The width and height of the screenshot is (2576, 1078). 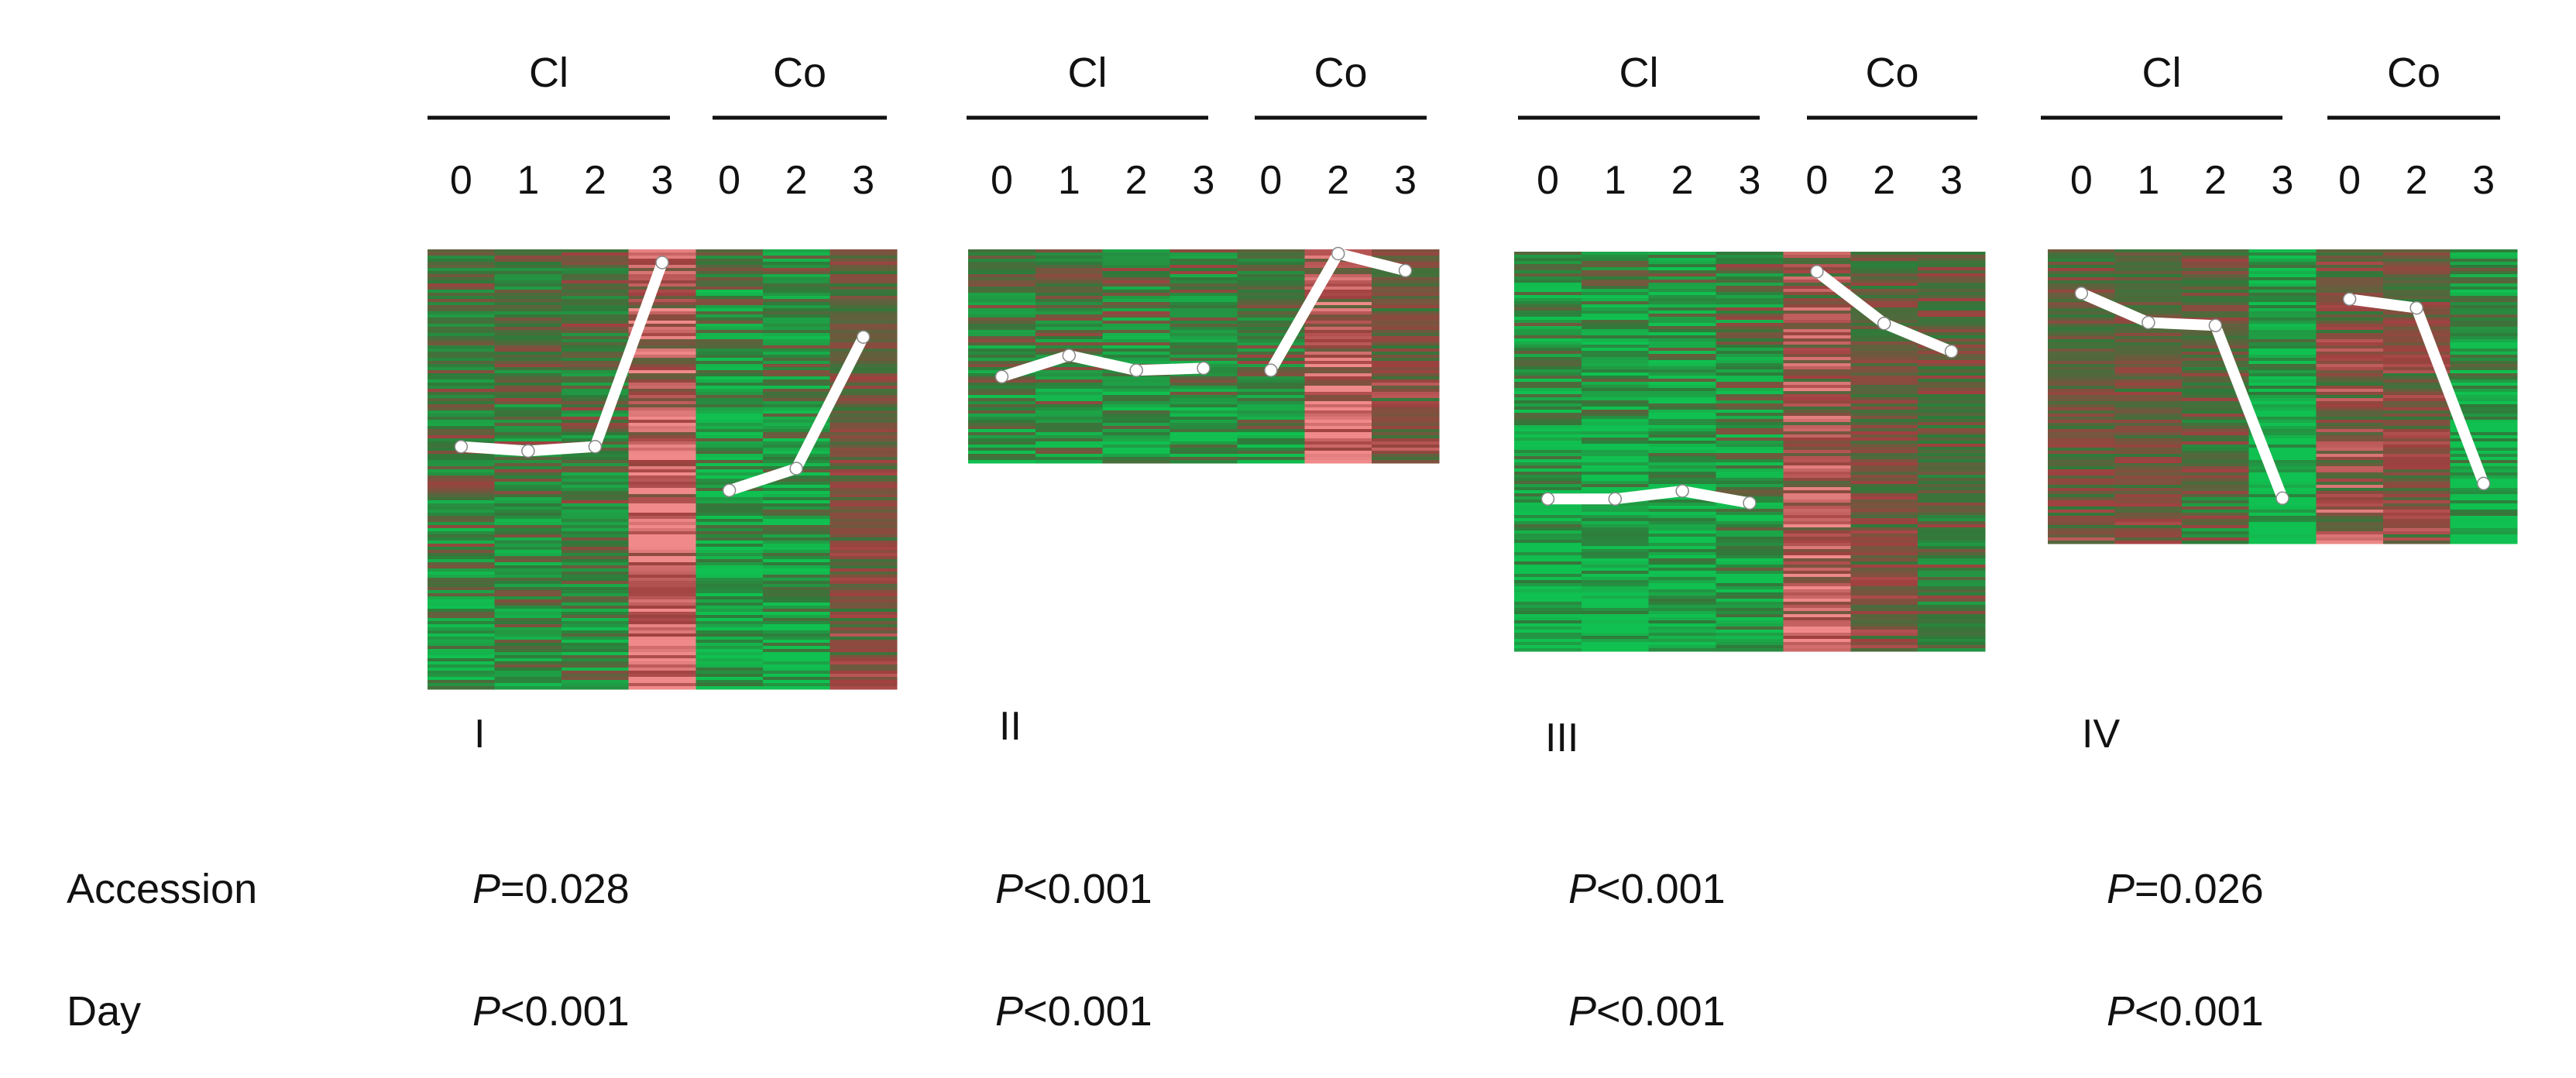 What do you see at coordinates (2283, 181) in the screenshot?
I see `day-label-cl-3: 3` at bounding box center [2283, 181].